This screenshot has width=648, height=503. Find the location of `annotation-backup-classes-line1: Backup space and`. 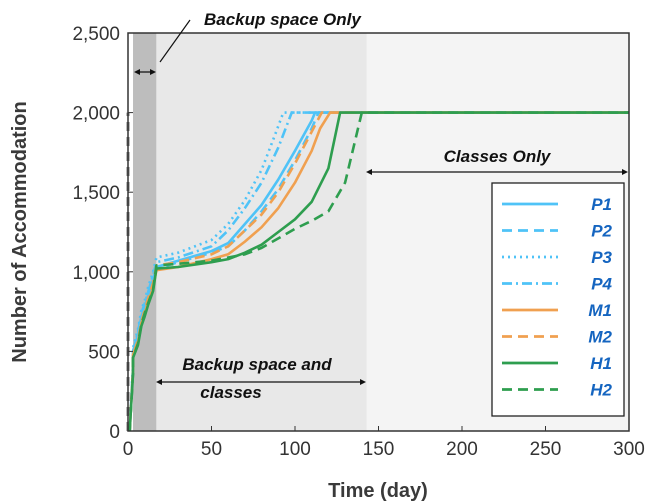

annotation-backup-classes-line1: Backup space and is located at coordinates (257, 364).